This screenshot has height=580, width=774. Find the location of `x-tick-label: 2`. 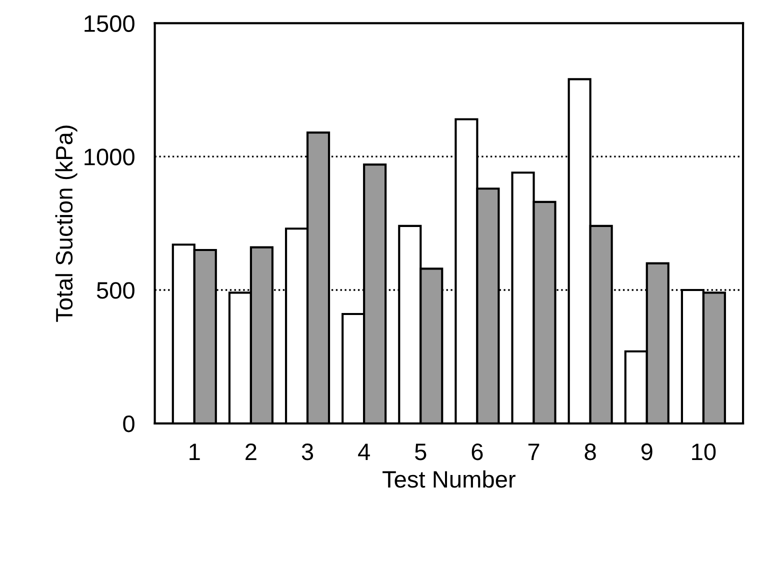

x-tick-label: 2 is located at coordinates (251, 451).